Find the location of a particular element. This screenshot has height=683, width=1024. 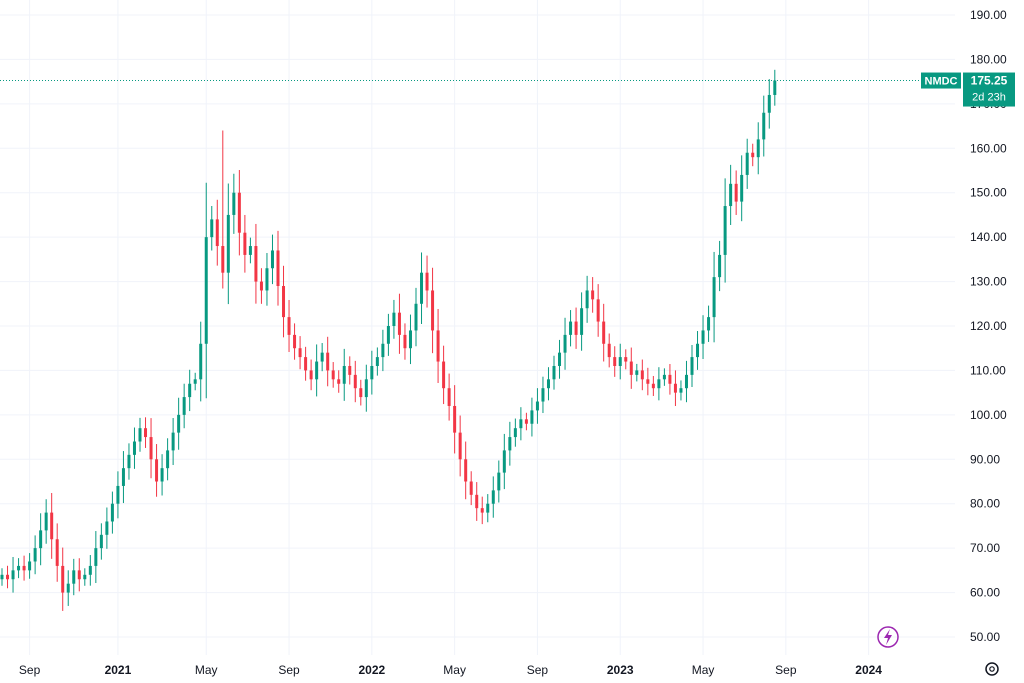

price-tick-label: 80.00 is located at coordinates (985, 504).